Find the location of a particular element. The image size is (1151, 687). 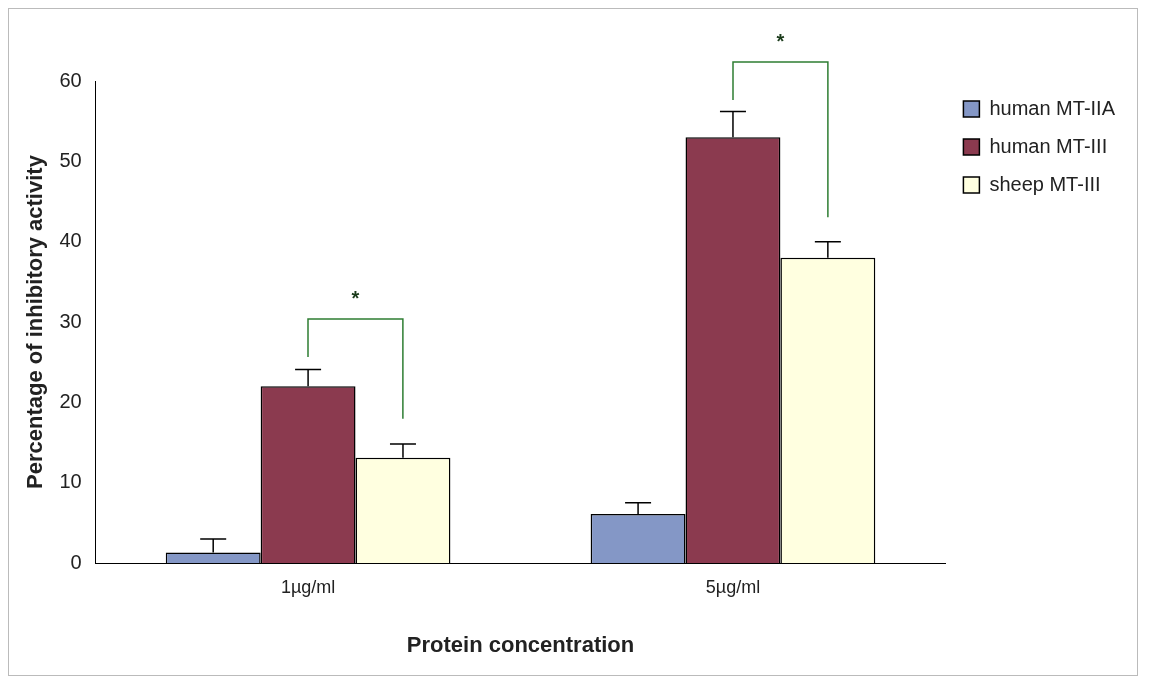

legend-label: human MT-IIA is located at coordinates (1052, 107).